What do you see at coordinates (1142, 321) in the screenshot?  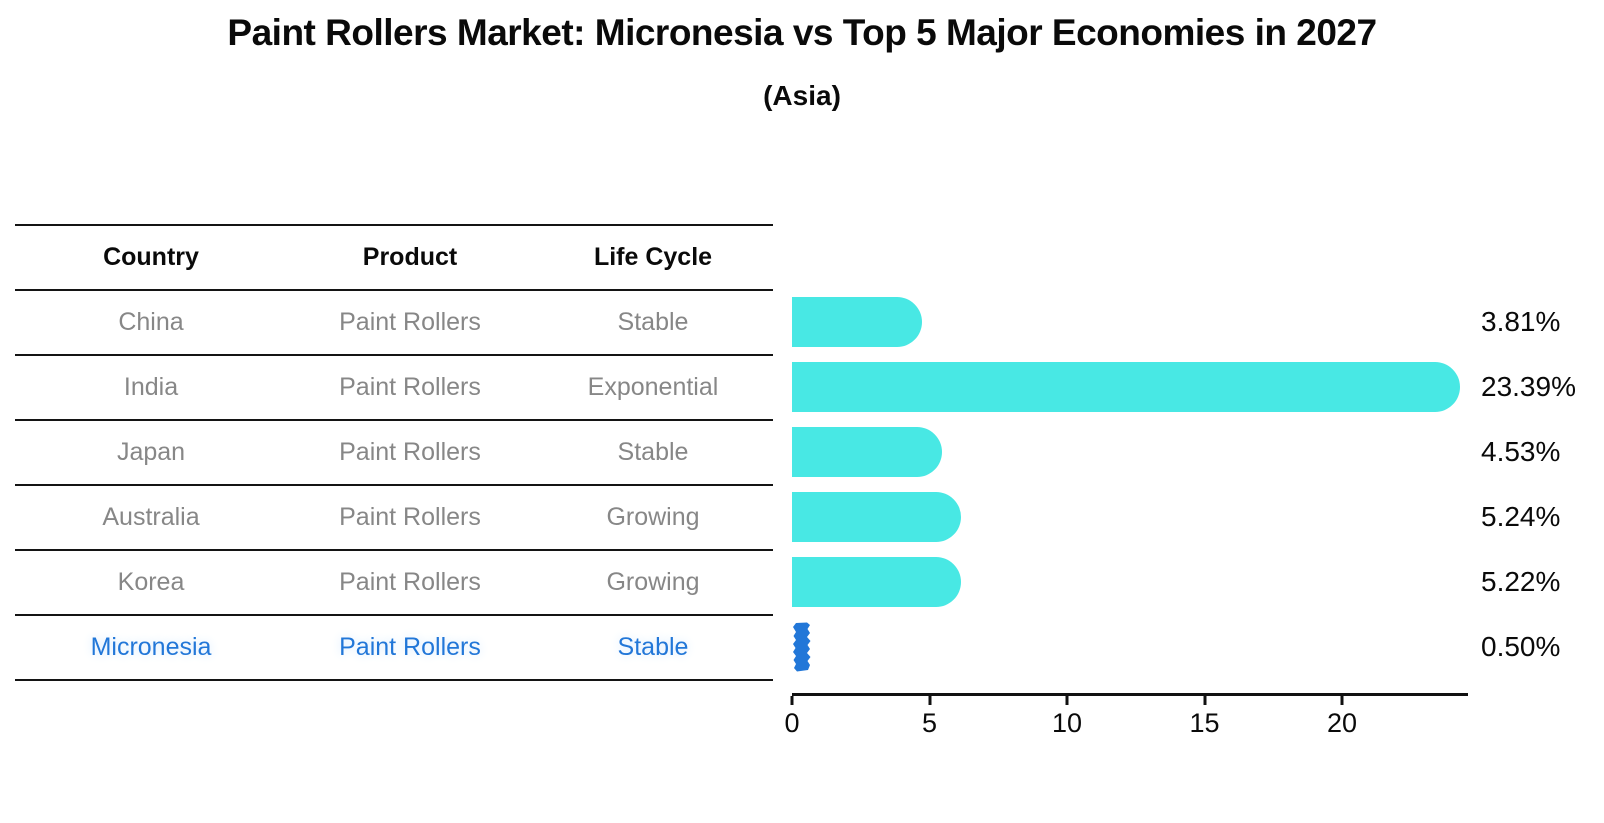 I see `bar-row-china` at bounding box center [1142, 321].